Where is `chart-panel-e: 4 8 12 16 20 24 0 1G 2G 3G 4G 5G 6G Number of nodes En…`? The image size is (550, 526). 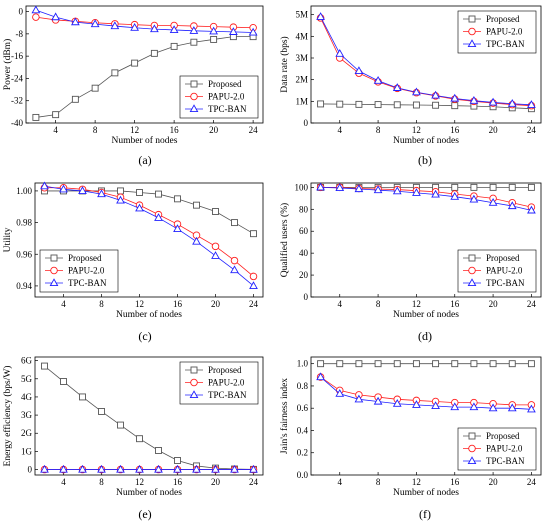 chart-panel-e: 4 8 12 16 20 24 0 1G 2G 3G 4G 5G 6G Number of nodes En… is located at coordinates (133, 438).